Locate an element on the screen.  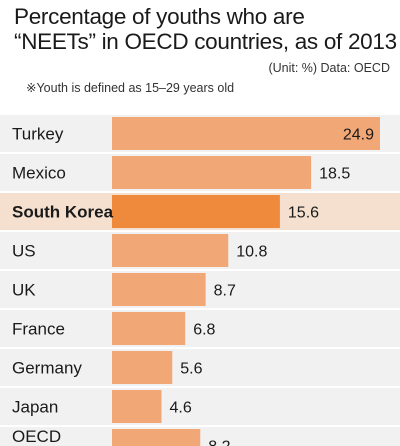
row-band-germany is located at coordinates (200, 367).